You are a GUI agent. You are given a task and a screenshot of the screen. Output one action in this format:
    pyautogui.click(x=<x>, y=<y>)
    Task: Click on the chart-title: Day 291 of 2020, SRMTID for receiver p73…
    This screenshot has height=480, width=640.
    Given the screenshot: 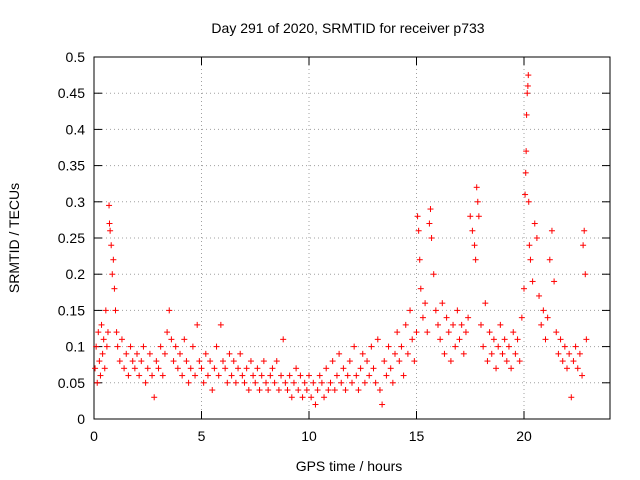 What is the action you would take?
    pyautogui.click(x=347, y=28)
    